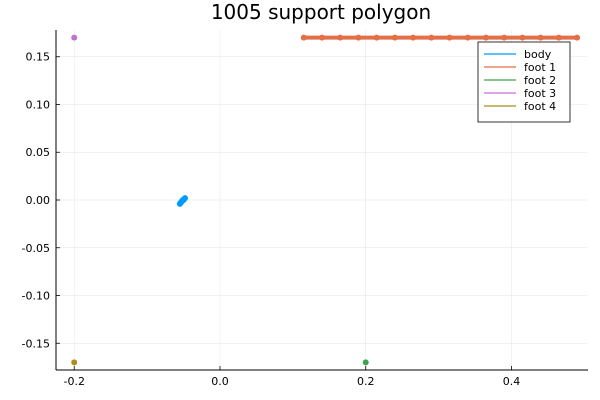 The width and height of the screenshot is (600, 400). Describe the element at coordinates (38, 200) in the screenshot. I see `y-tick-label: 0.00` at that location.